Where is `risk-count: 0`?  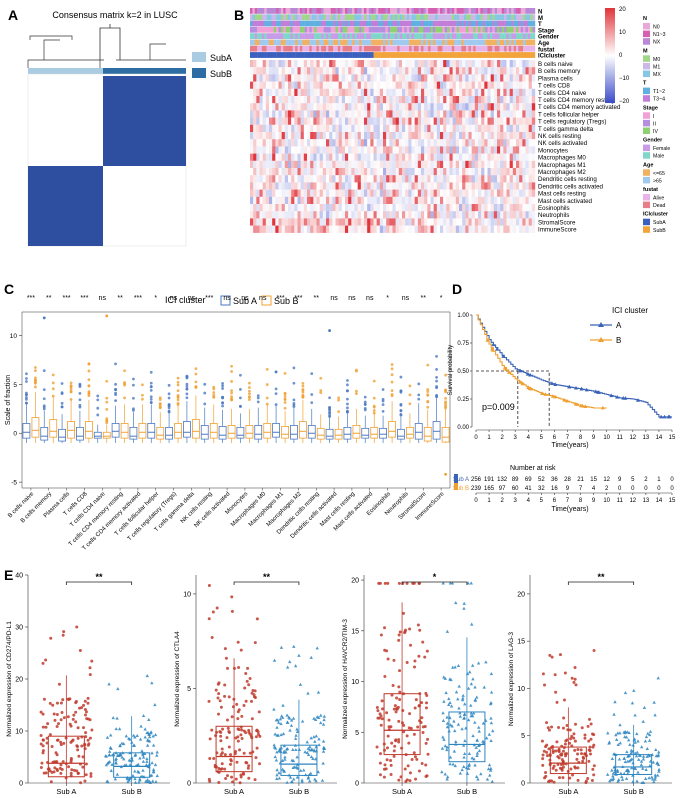
risk-count: 0 is located at coordinates (620, 489).